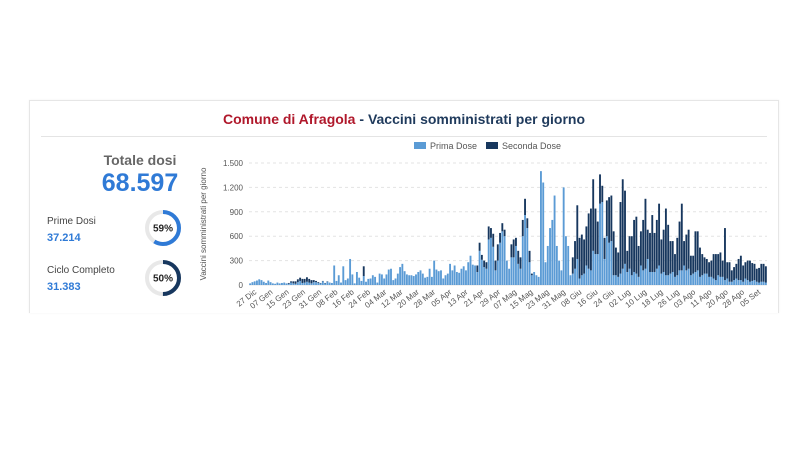 The height and width of the screenshot is (476, 800). What do you see at coordinates (140, 183) in the screenshot?
I see `totale-dosi-value: 68.597` at bounding box center [140, 183].